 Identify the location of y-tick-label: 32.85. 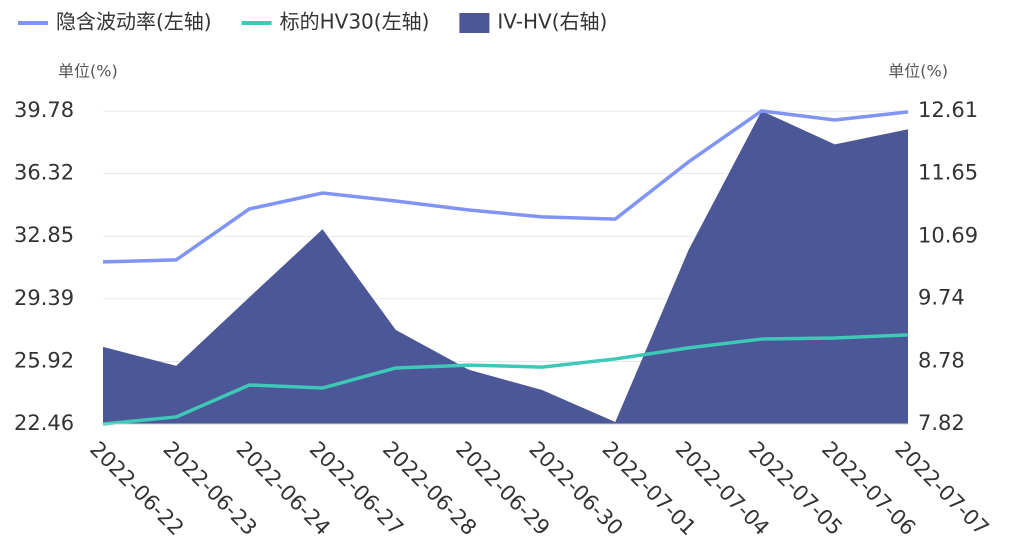
(44, 235).